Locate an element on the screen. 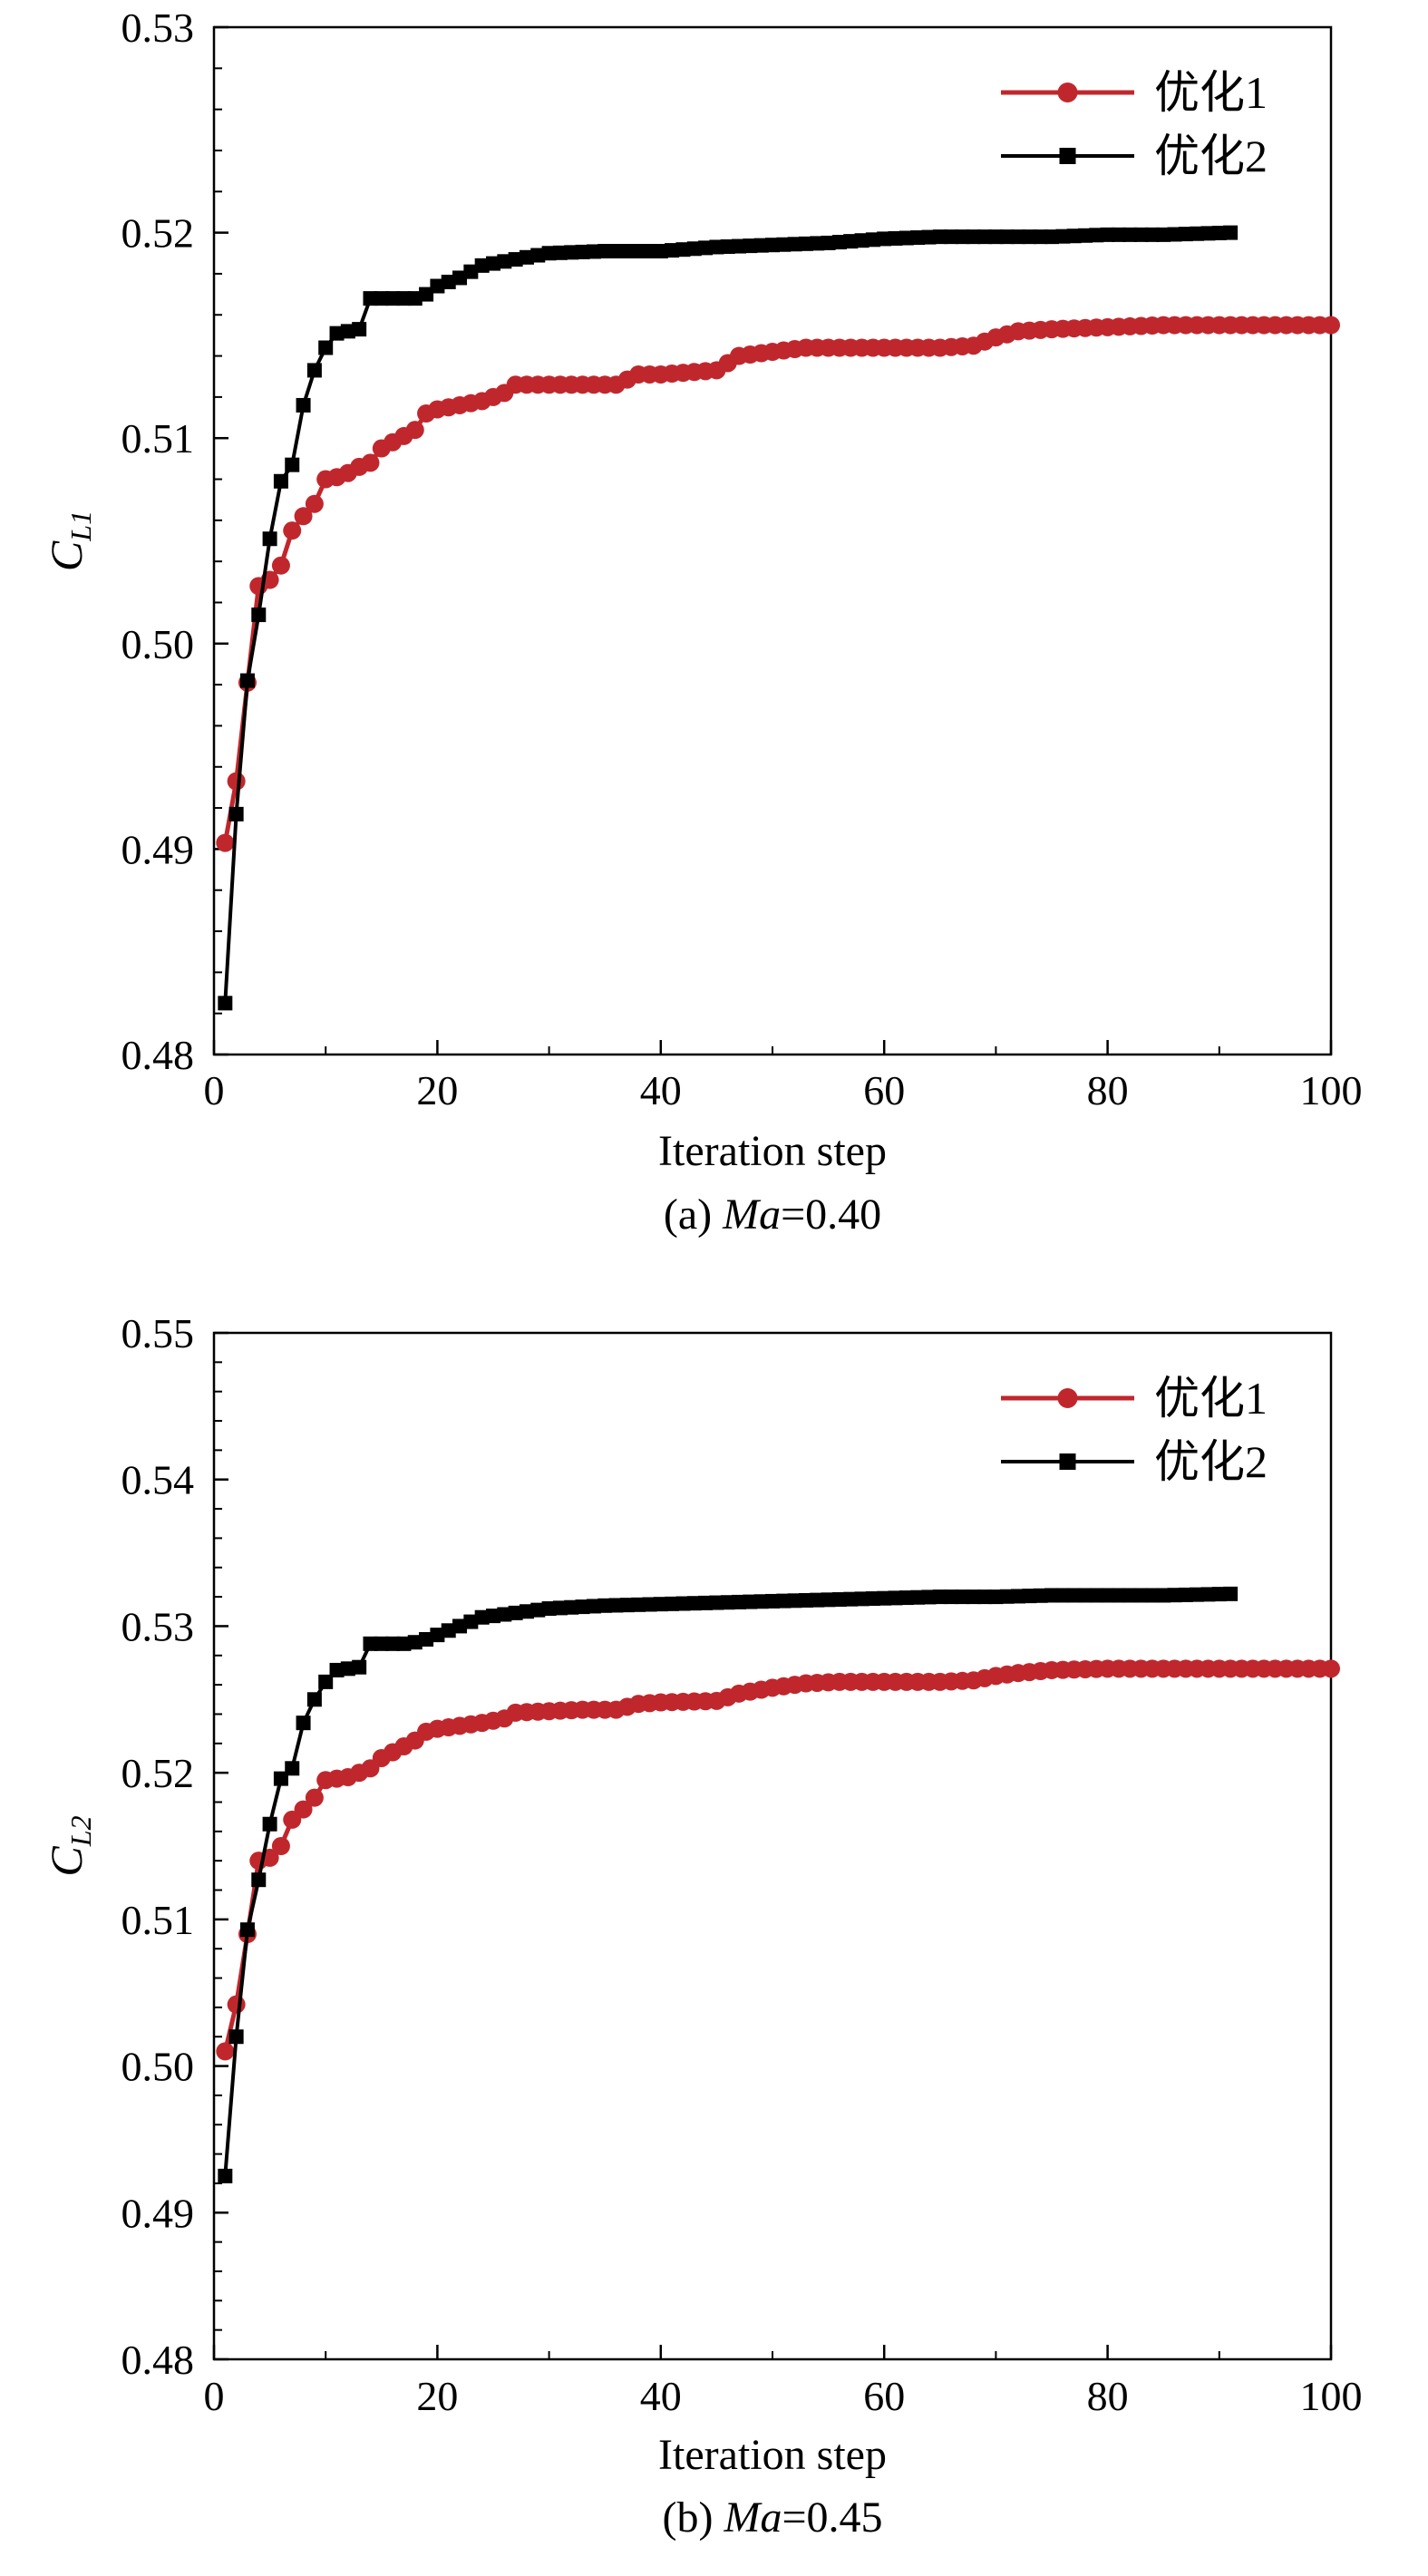 This screenshot has width=1428, height=2576. y-tick-label: 0.50 is located at coordinates (158, 644).